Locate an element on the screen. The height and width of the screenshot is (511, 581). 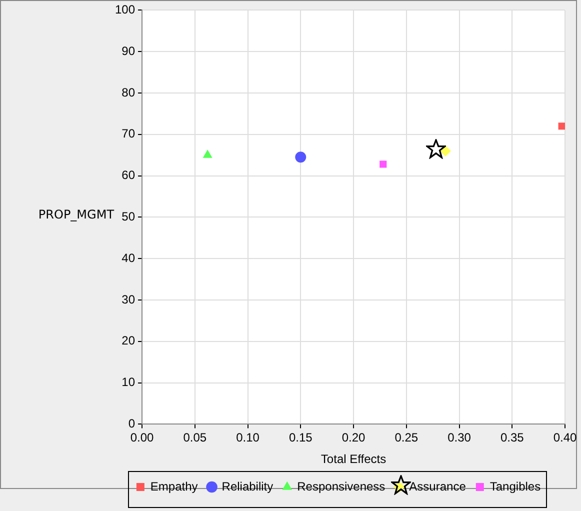
y-tick-label: 60 is located at coordinates (129, 175).